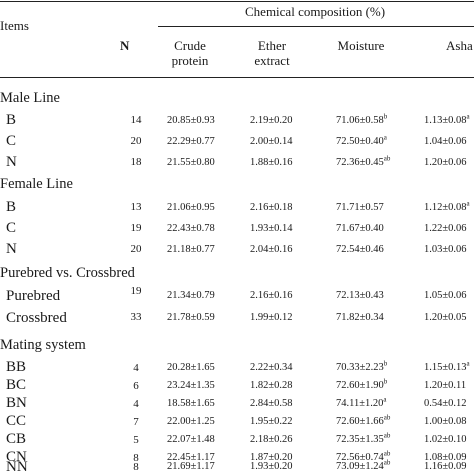 Image resolution: width=474 pixels, height=476 pixels. I want to click on group-header: Chemical composition (%), so click(315, 11).